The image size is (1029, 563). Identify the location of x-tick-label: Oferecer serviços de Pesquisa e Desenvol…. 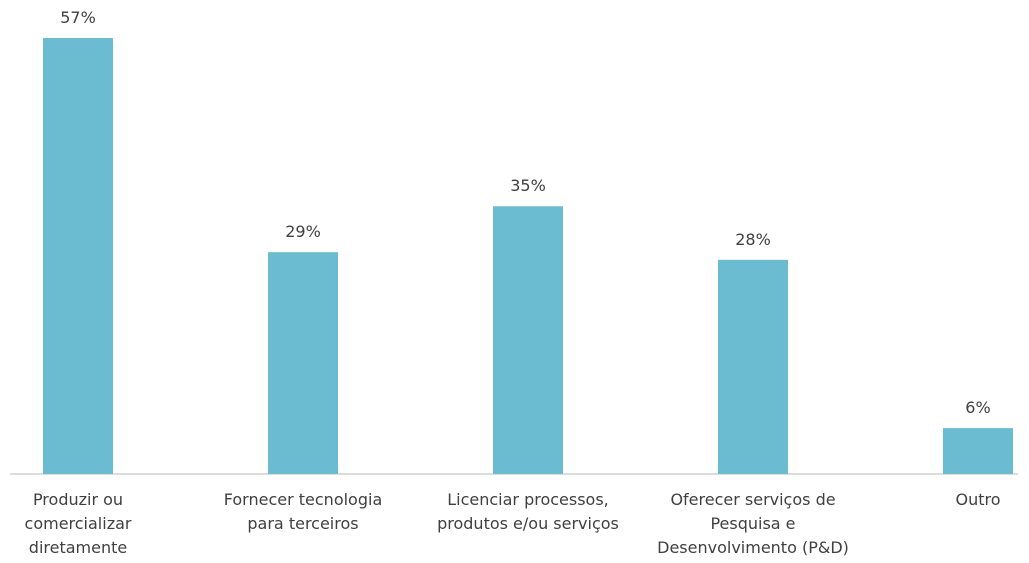
(753, 523).